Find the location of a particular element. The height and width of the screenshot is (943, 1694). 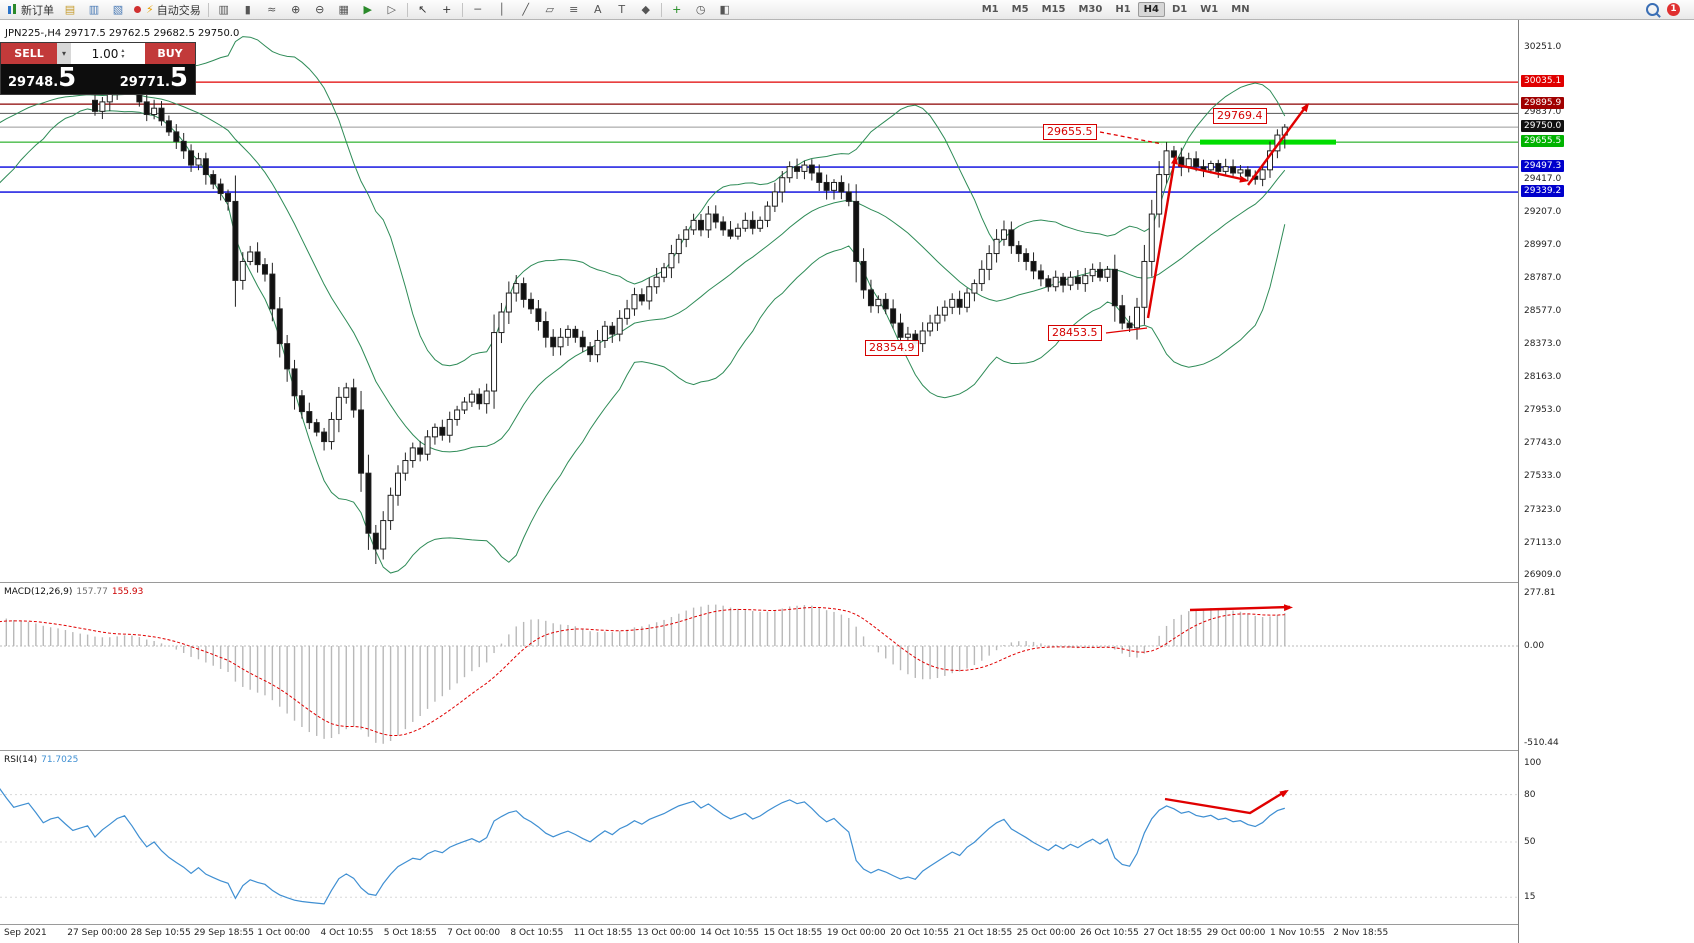

price-axis-label: 27533.0 is located at coordinates (1543, 476).